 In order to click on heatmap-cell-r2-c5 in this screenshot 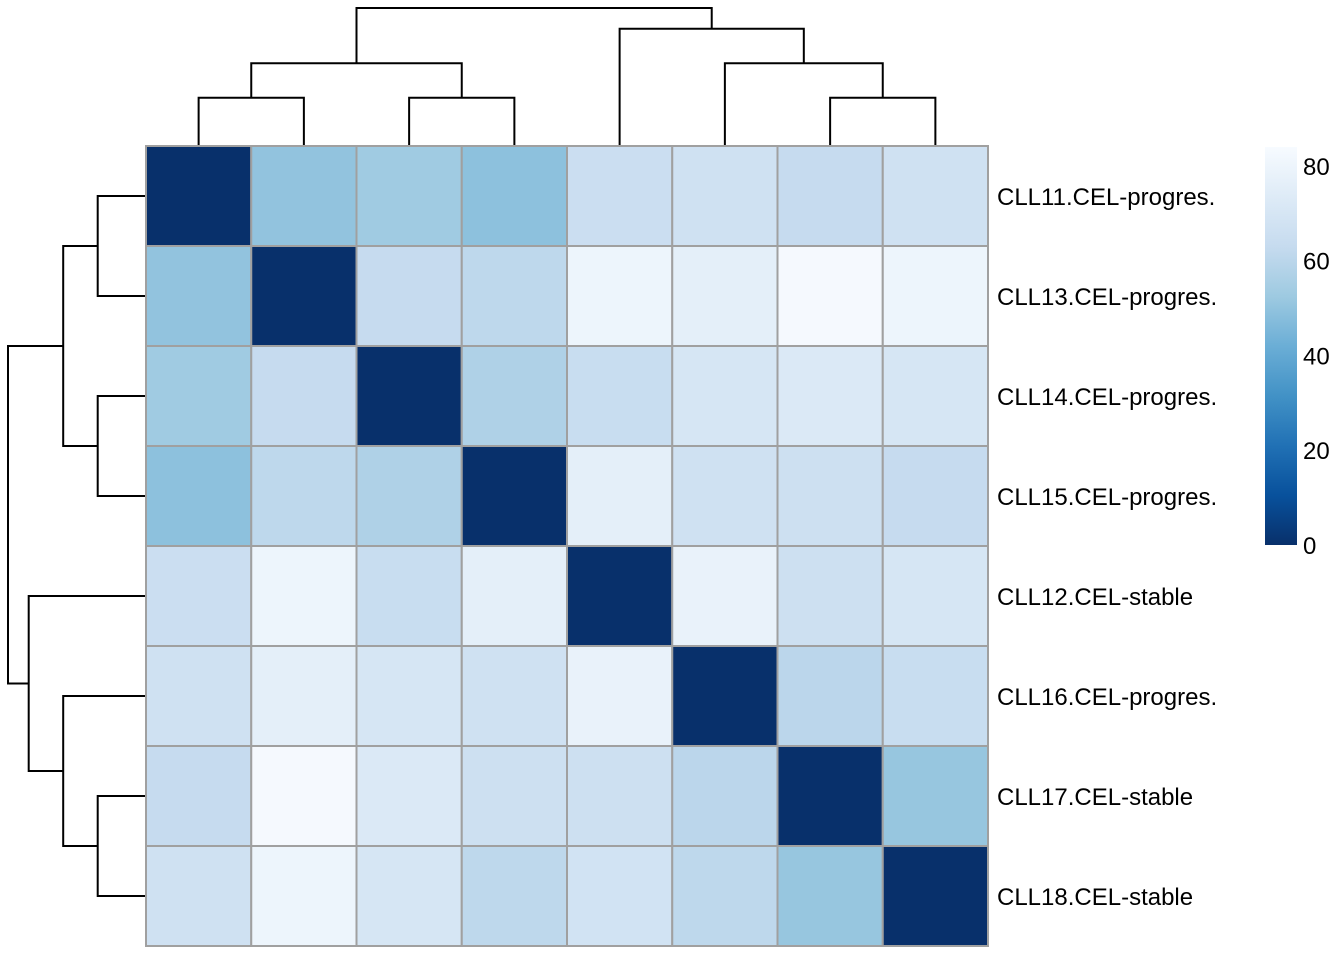, I will do `click(725, 396)`.